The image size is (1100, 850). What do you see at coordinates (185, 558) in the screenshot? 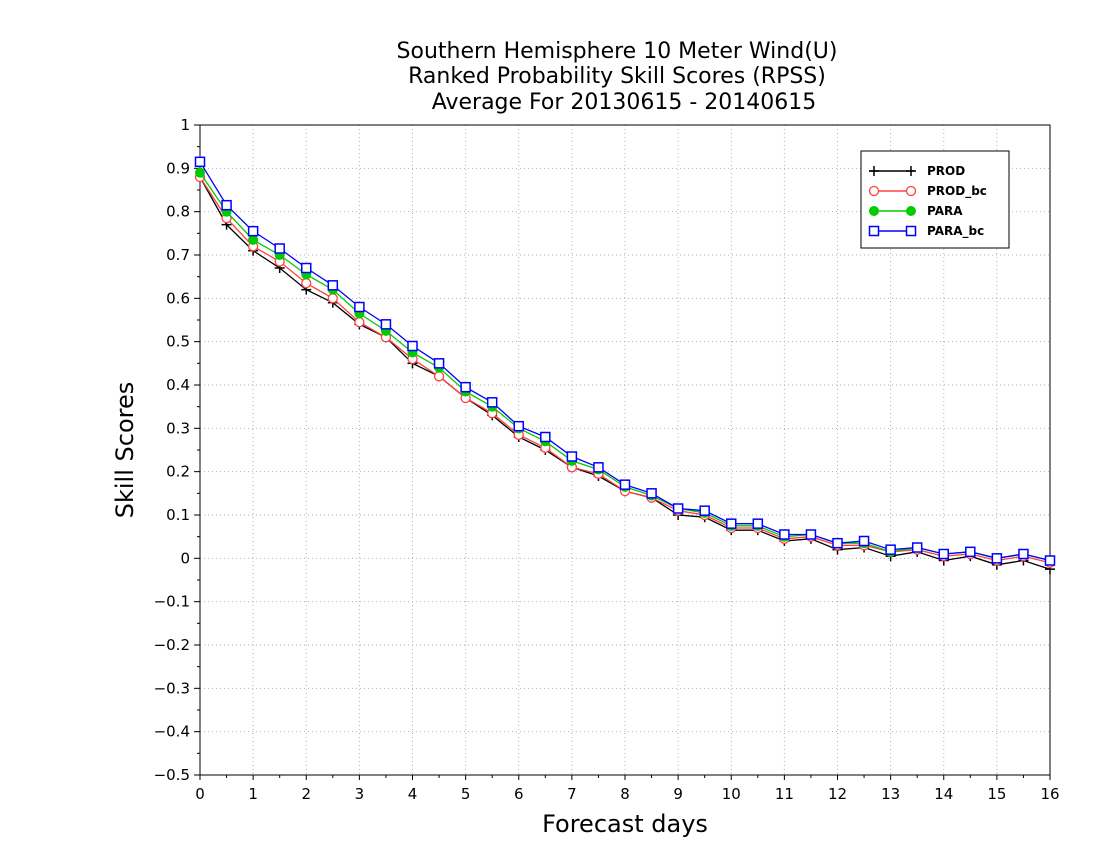
I see `y-tick-label: 0` at bounding box center [185, 558].